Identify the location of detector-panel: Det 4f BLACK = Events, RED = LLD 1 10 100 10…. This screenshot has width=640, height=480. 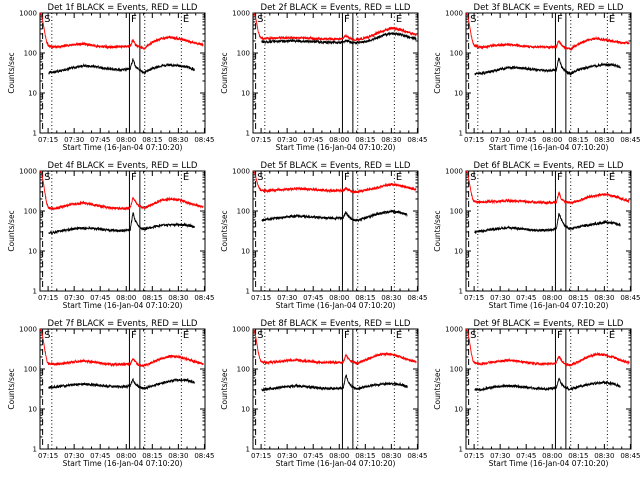
(111, 235).